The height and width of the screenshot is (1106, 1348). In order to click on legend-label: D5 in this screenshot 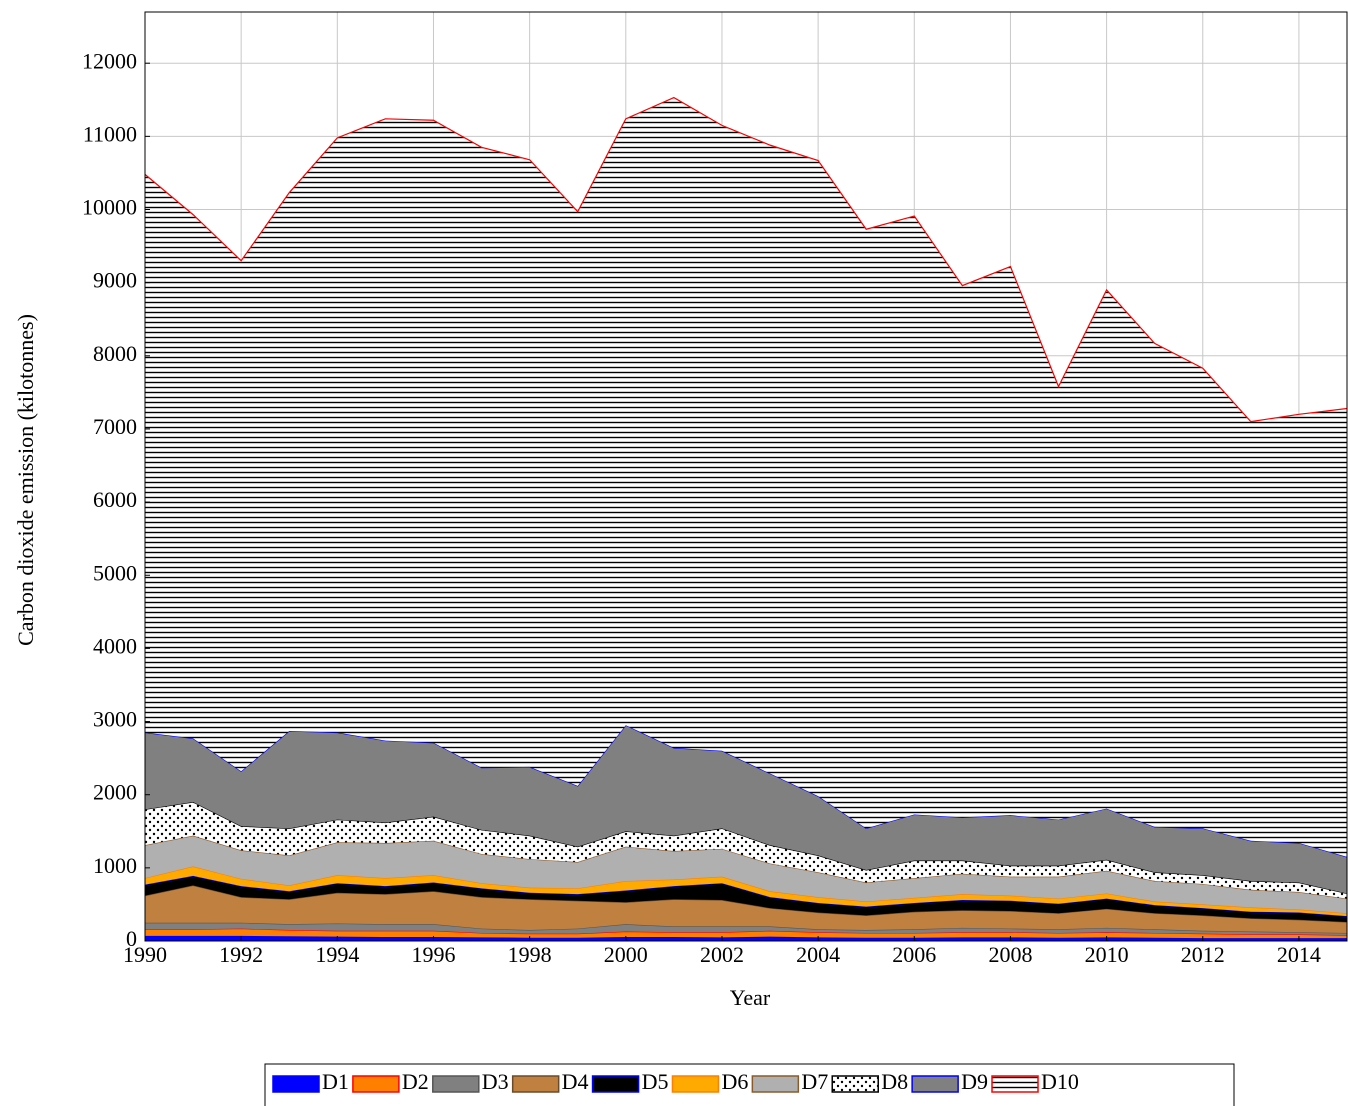, I will do `click(655, 1081)`.